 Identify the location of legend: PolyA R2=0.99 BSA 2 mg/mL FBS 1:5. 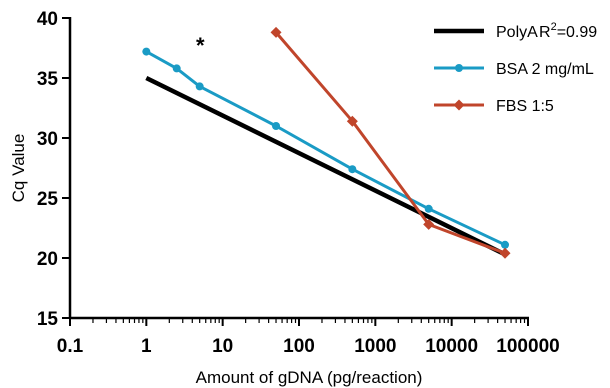
(515, 68).